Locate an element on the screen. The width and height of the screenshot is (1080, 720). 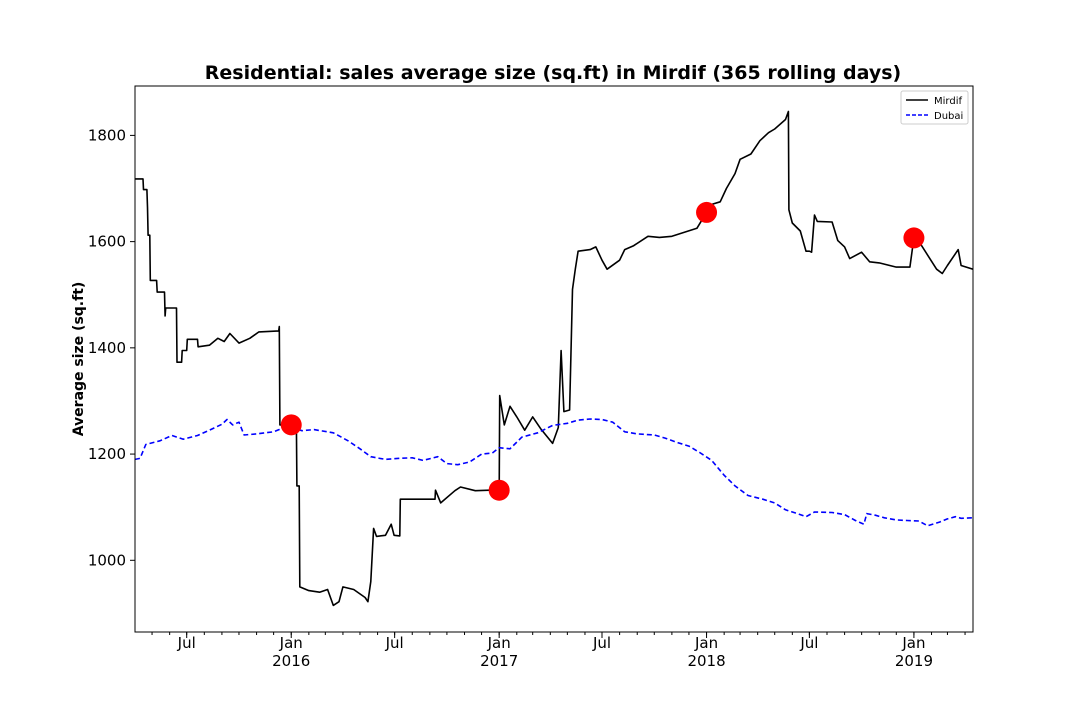
y-tick-label: 1000 is located at coordinates (107, 560).